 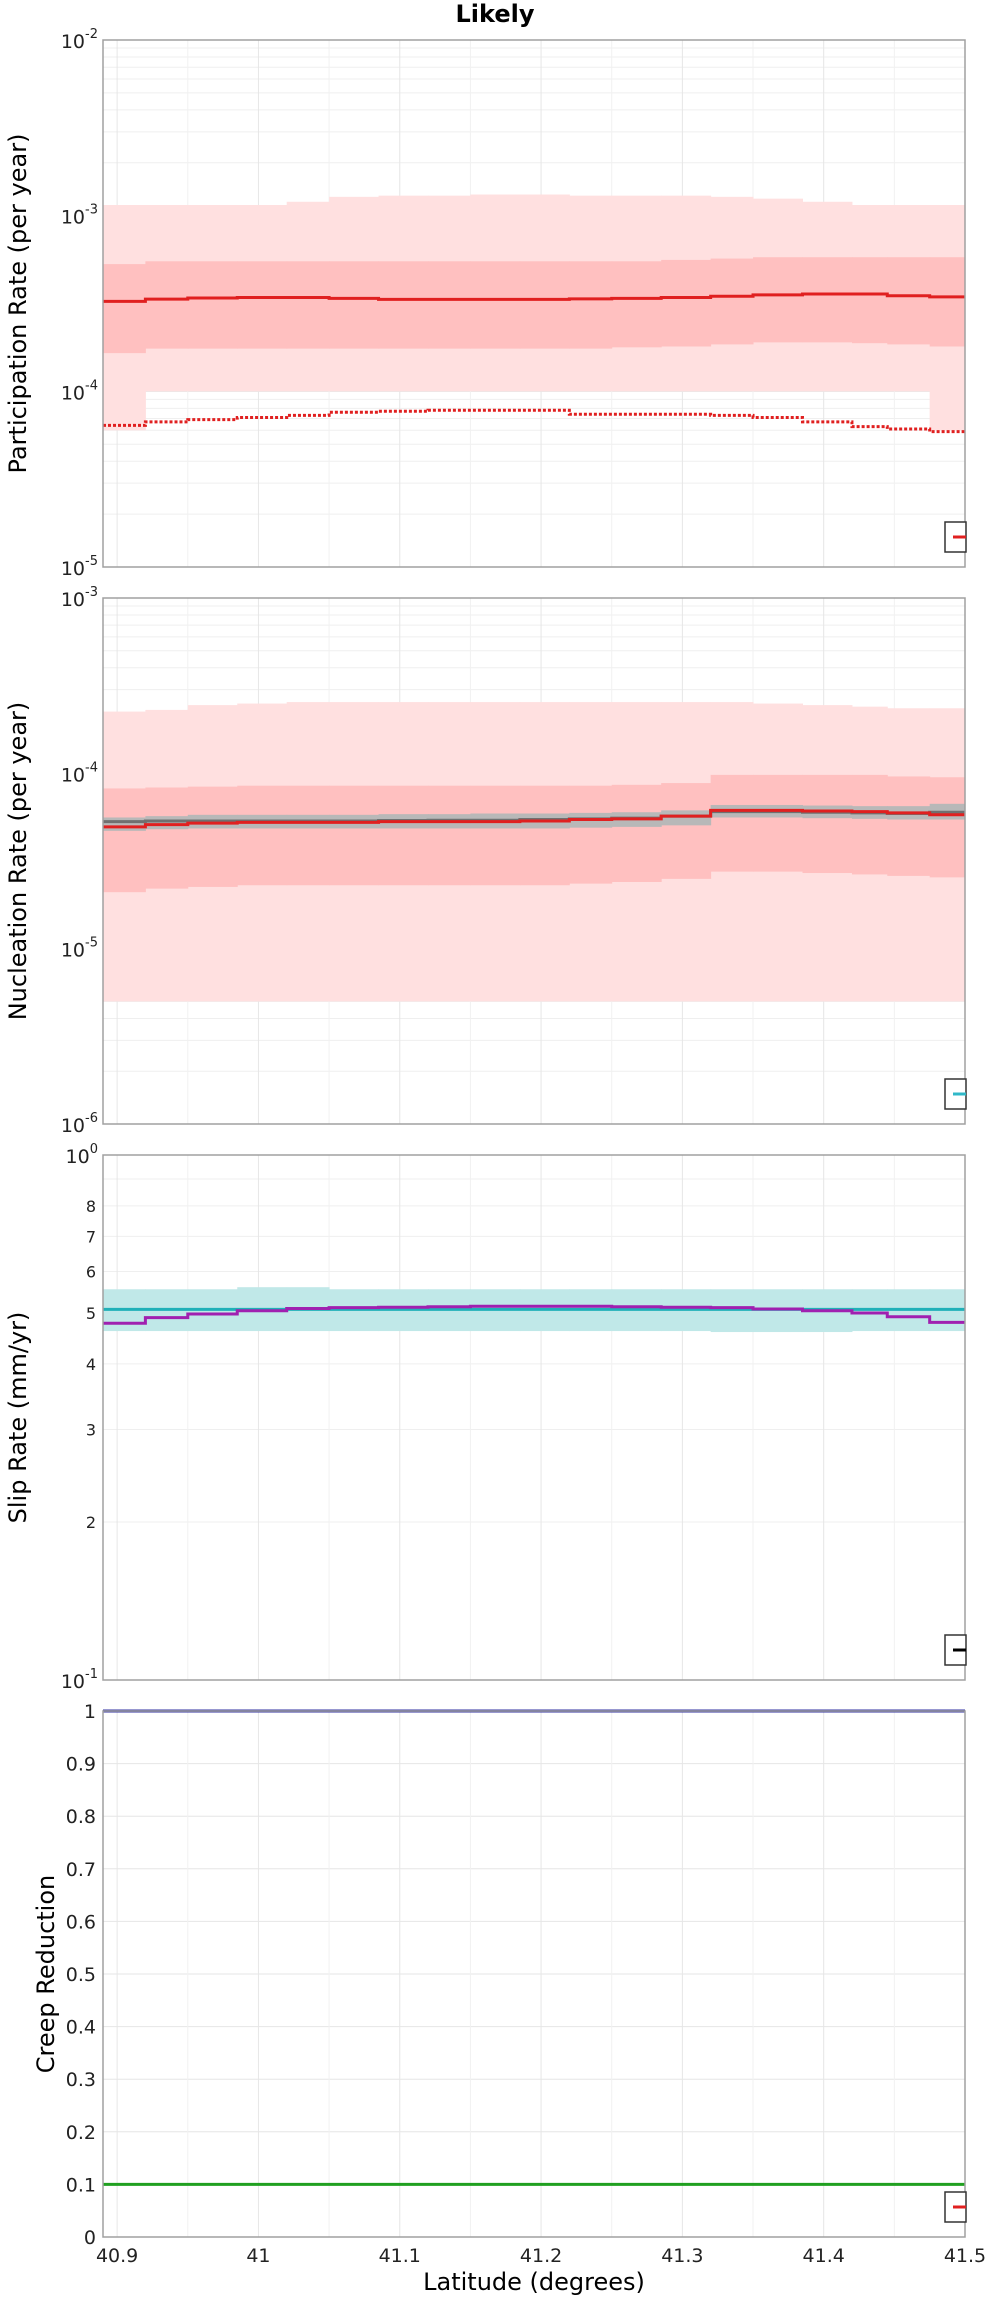 I want to click on y-tick-label: 0.6, so click(x=81, y=1922).